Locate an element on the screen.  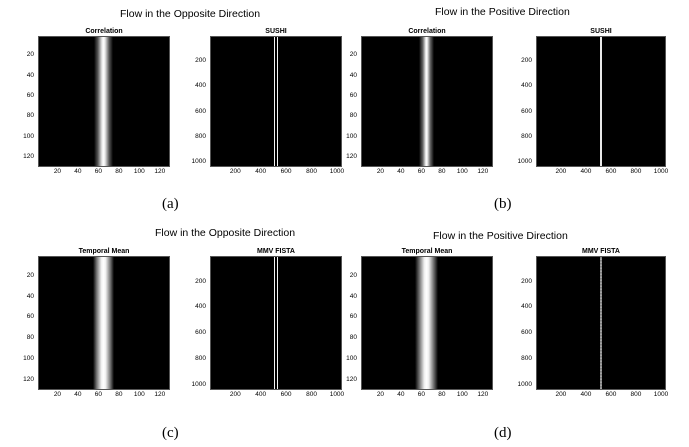
subfigure-caption: (b) is located at coordinates (503, 204).